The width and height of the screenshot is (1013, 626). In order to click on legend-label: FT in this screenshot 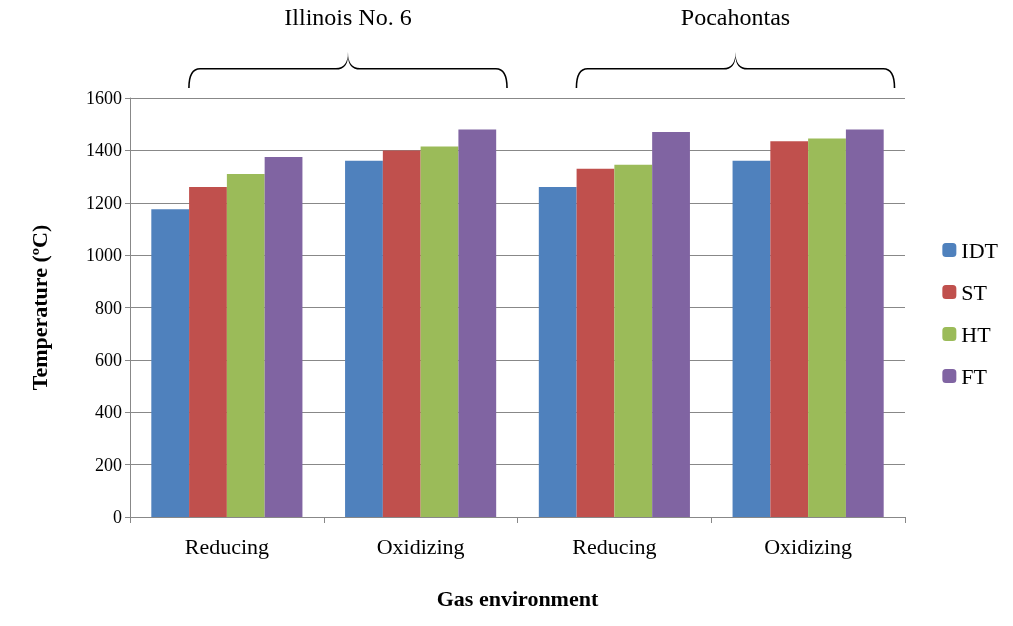, I will do `click(974, 376)`.